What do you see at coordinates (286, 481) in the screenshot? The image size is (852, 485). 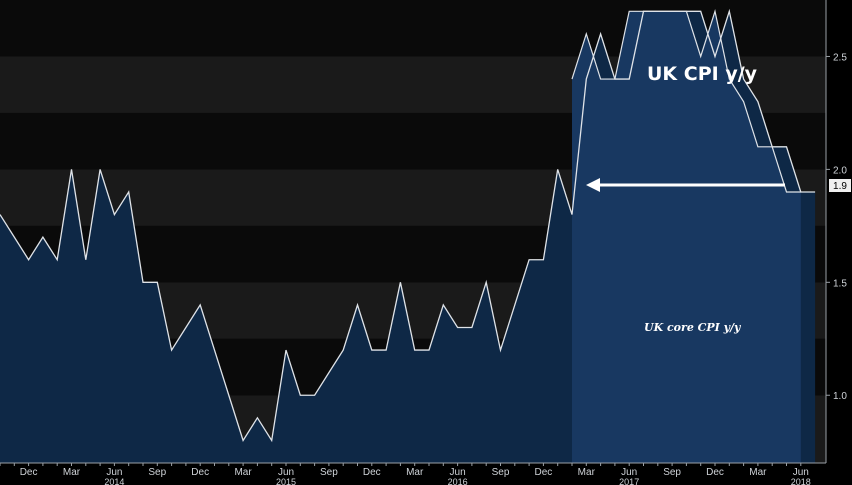 I see `x-year-label: 2015` at bounding box center [286, 481].